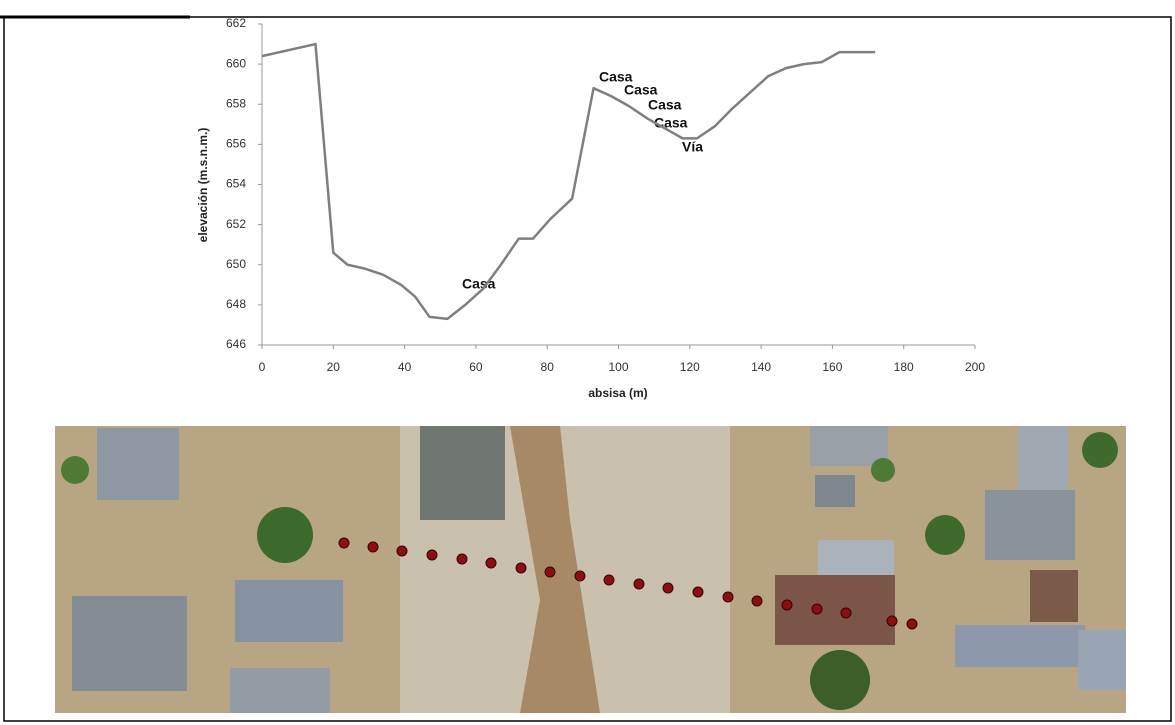  I want to click on y-tick-label: 660, so click(236, 63).